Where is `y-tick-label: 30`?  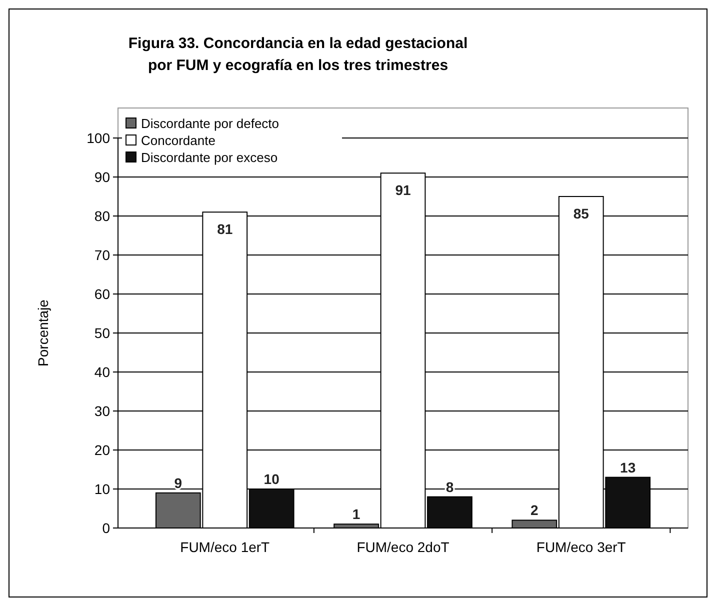
y-tick-label: 30 is located at coordinates (102, 411).